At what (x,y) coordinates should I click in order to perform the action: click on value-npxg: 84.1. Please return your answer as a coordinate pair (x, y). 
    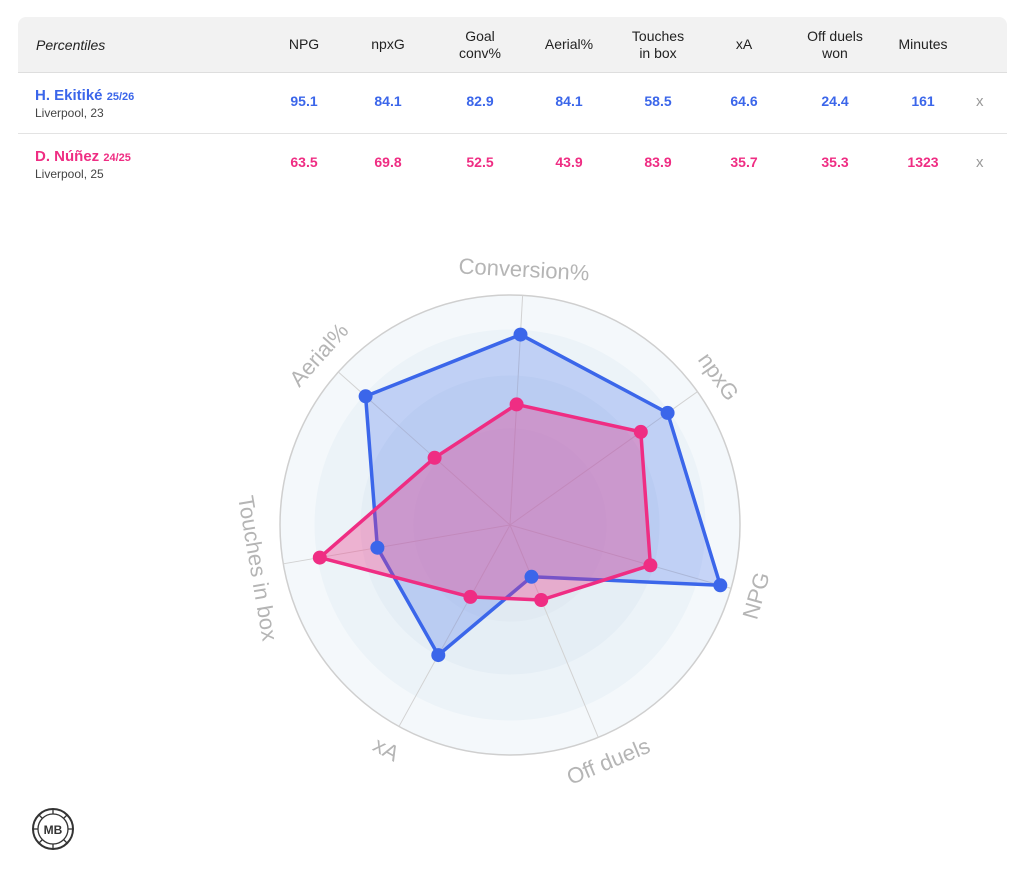
    Looking at the image, I should click on (388, 101).